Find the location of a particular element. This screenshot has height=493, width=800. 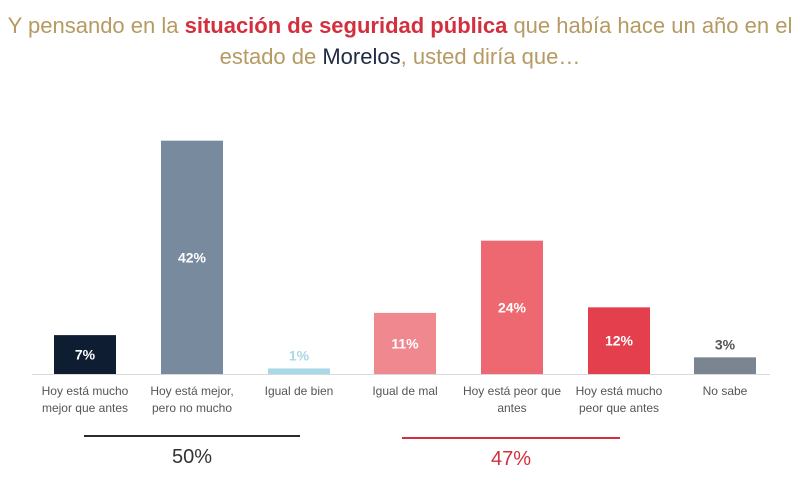

category-label-2-line-0: Igual de bien is located at coordinates (299, 391).